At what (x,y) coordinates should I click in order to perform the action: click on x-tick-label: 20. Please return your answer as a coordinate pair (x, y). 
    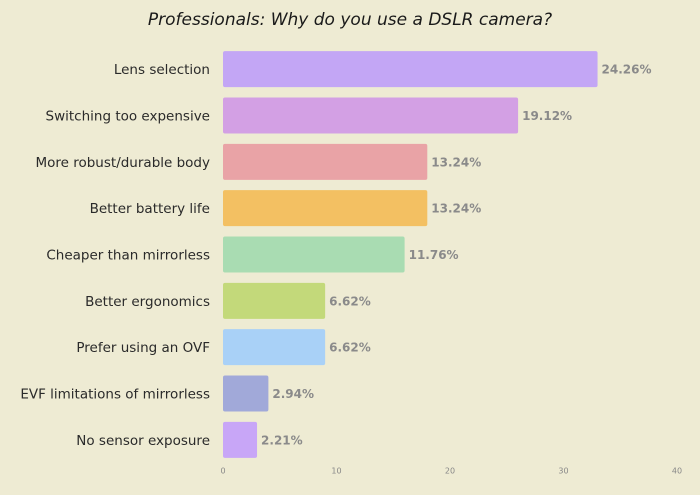
    Looking at the image, I should click on (450, 471).